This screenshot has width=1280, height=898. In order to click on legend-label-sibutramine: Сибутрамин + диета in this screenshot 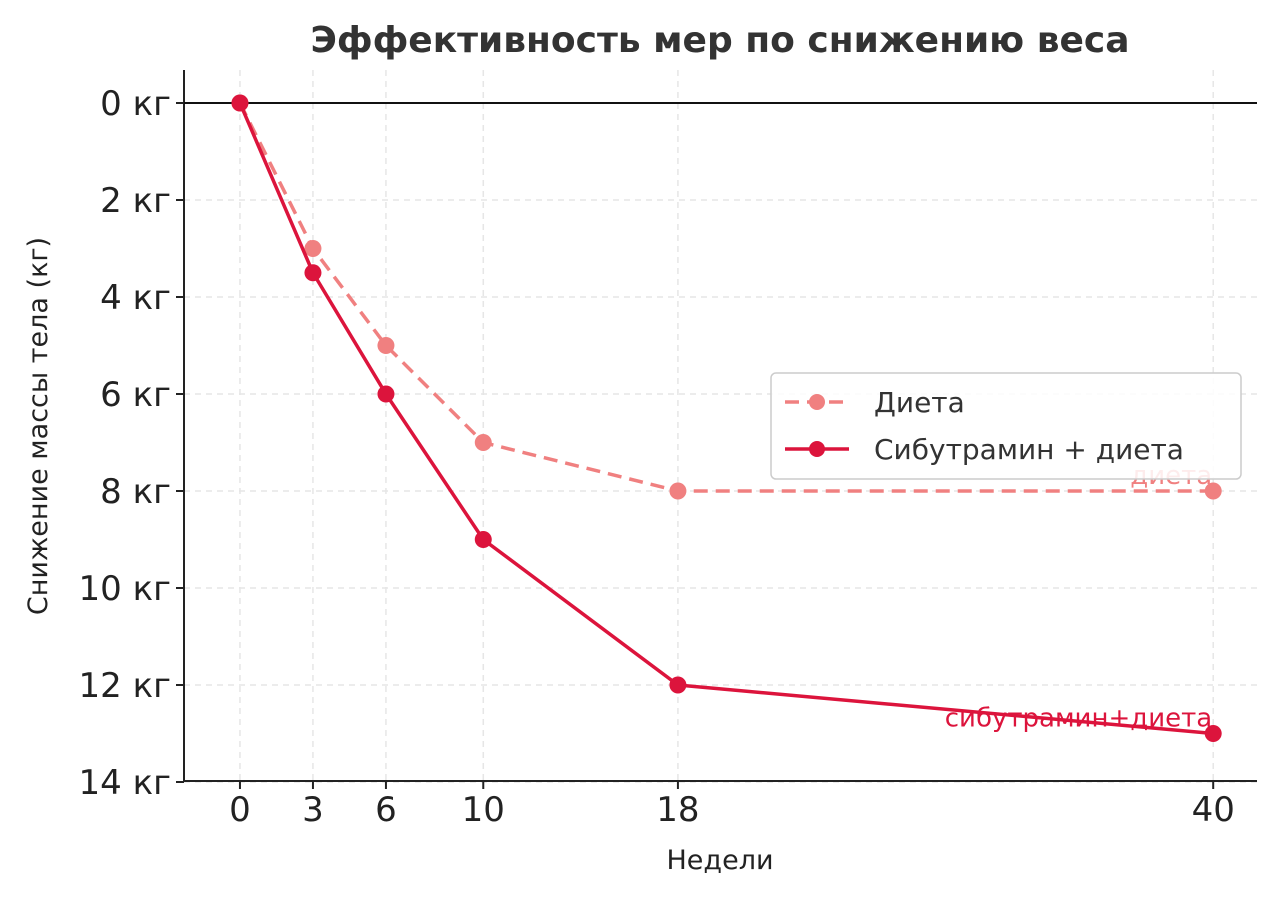, I will do `click(1029, 449)`.